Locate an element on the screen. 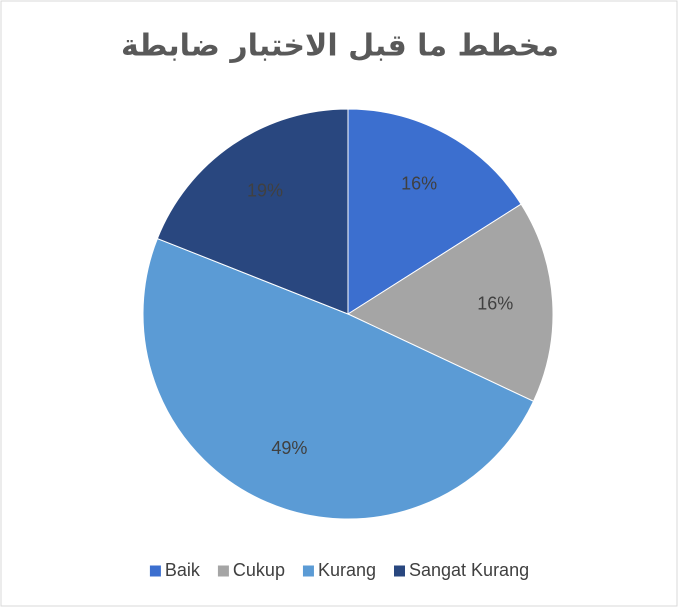 The width and height of the screenshot is (679, 608). legend-label: Sangat Kurang is located at coordinates (469, 570).